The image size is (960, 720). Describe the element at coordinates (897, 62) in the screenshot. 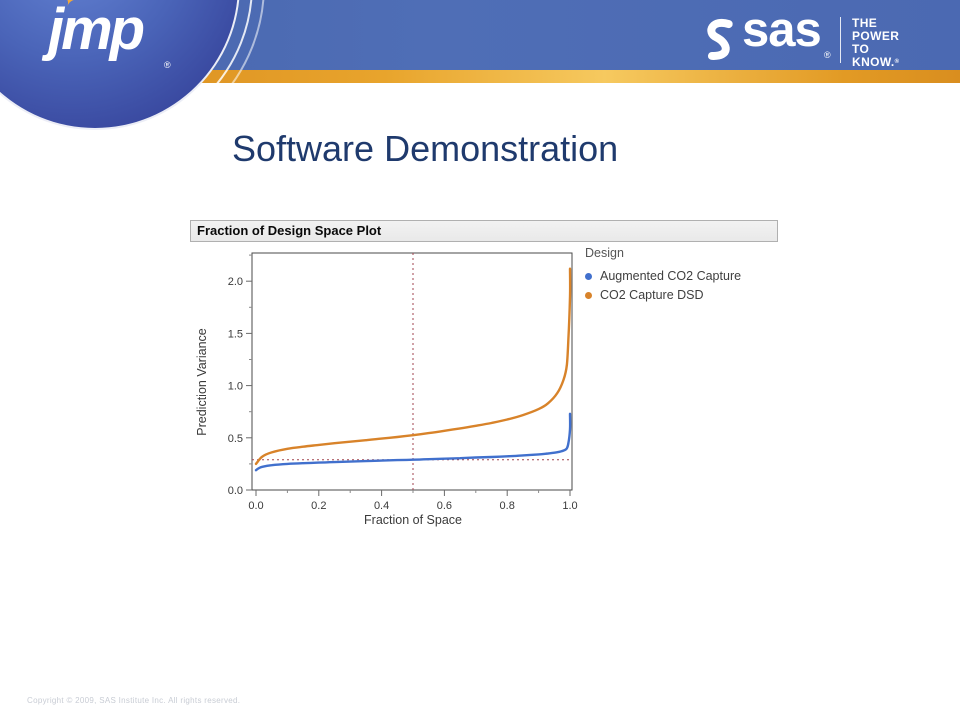

I see `tagline-registered-mark: ®` at that location.